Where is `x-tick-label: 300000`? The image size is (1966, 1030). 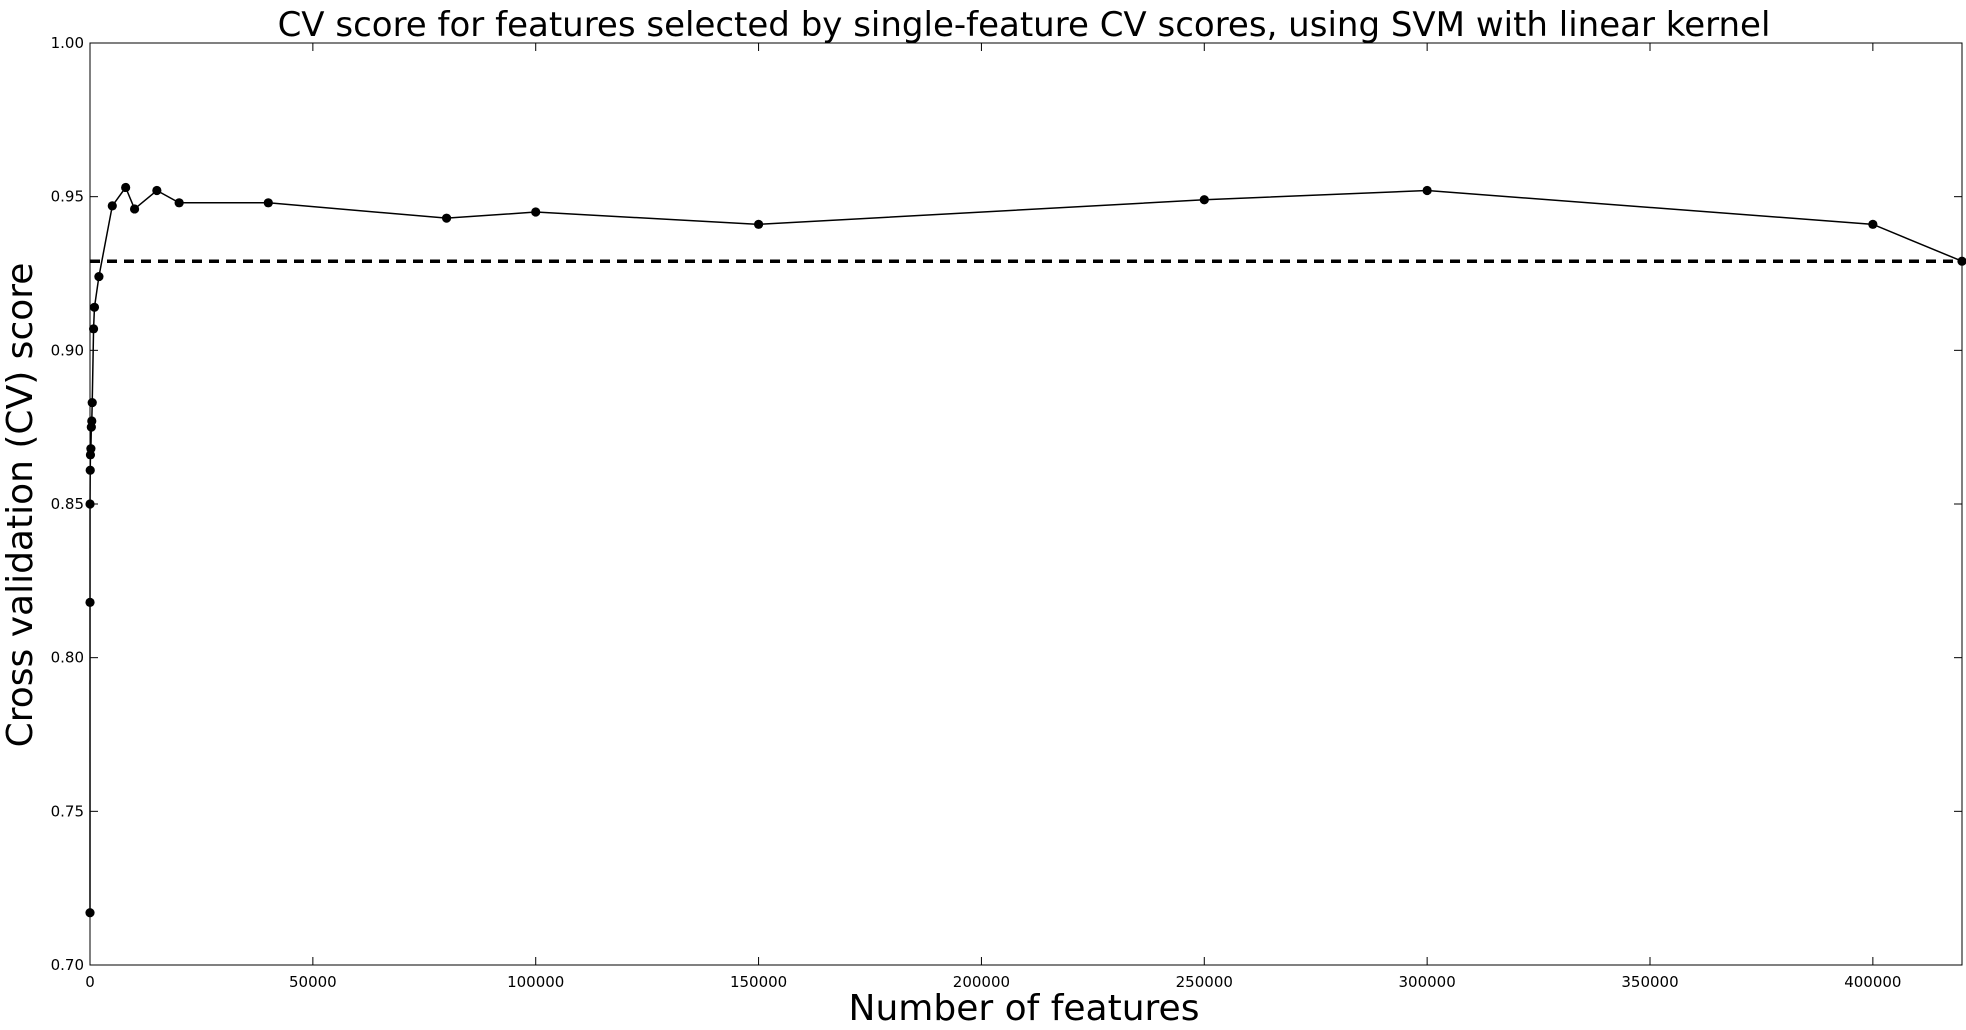 x-tick-label: 300000 is located at coordinates (1427, 982).